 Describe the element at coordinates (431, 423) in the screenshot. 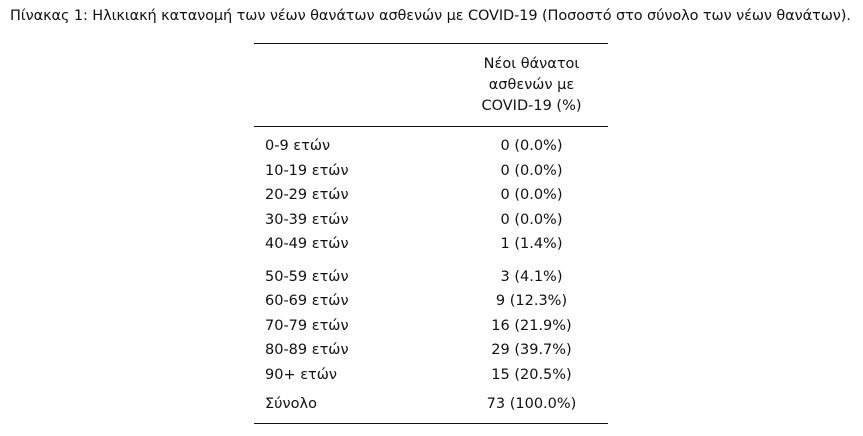

I see `bottom-rule` at that location.